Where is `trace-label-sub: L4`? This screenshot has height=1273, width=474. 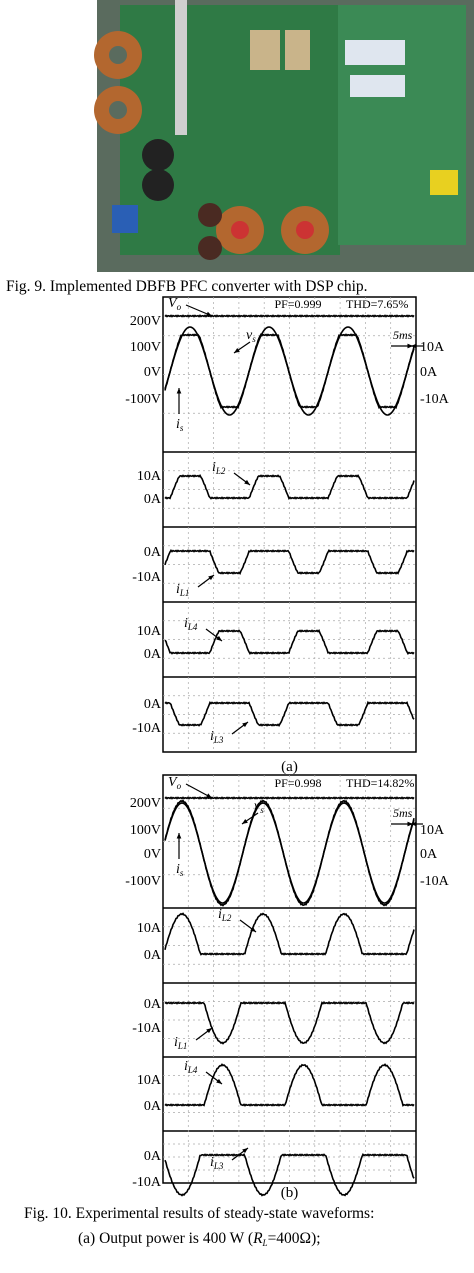 trace-label-sub: L4 is located at coordinates (192, 627).